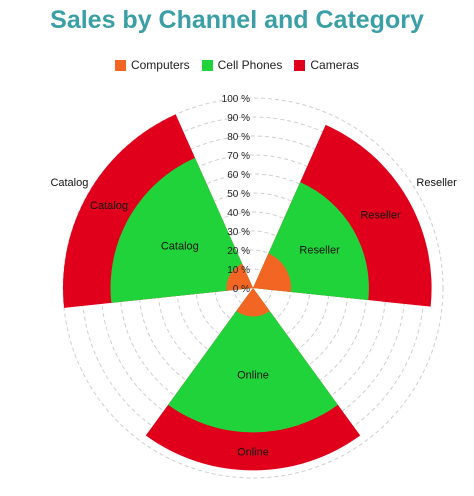 This screenshot has width=474, height=496. What do you see at coordinates (300, 65) in the screenshot?
I see `legend-swatch-cameras` at bounding box center [300, 65].